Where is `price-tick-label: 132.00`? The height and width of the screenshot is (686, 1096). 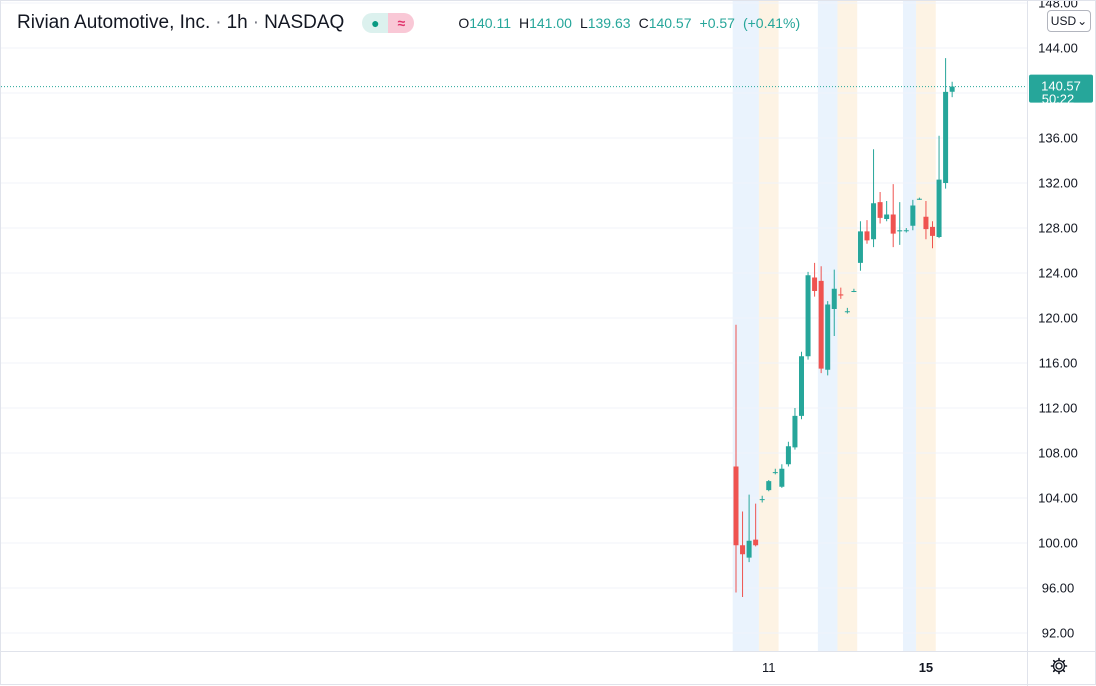 price-tick-label: 132.00 is located at coordinates (1058, 183).